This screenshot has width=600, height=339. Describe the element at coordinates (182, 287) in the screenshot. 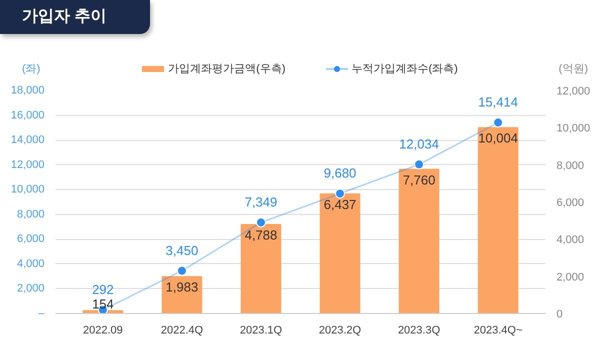

I see `data-label: 1,983` at that location.